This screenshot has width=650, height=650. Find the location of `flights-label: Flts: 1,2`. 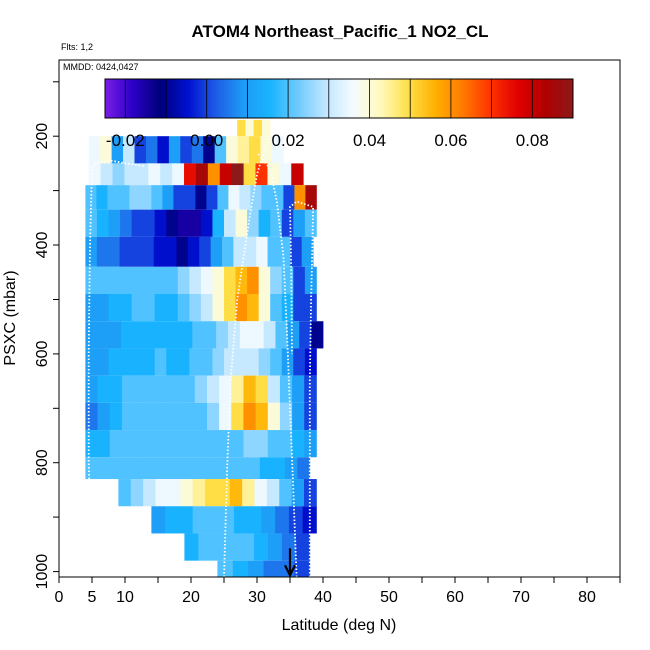

flights-label: Flts: 1,2 is located at coordinates (77, 47).